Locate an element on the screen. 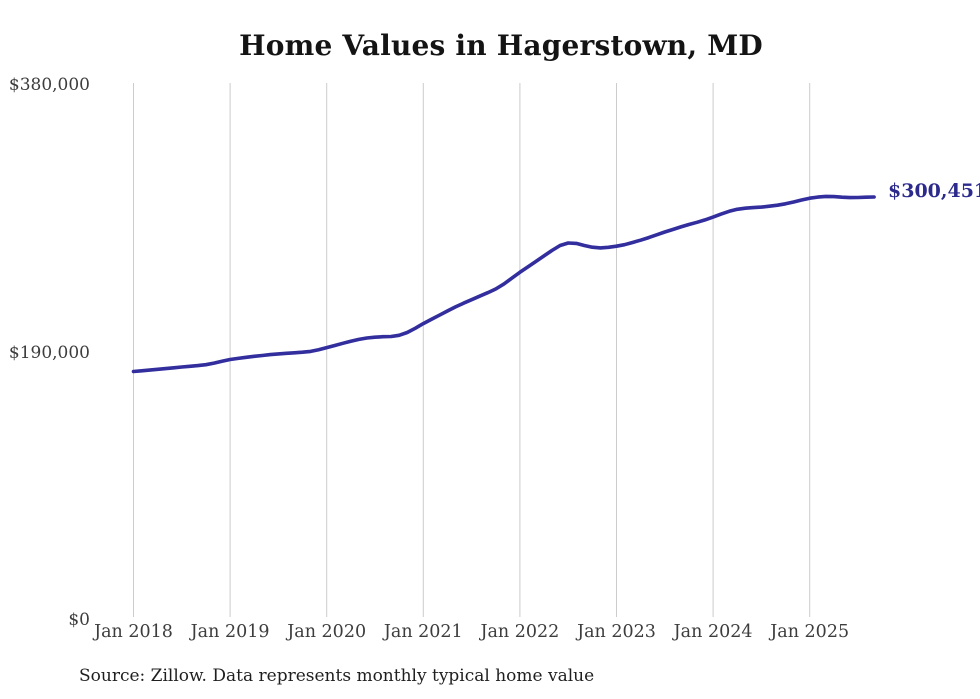 The width and height of the screenshot is (980, 699). y-tick-label: $190,000 is located at coordinates (49, 352).